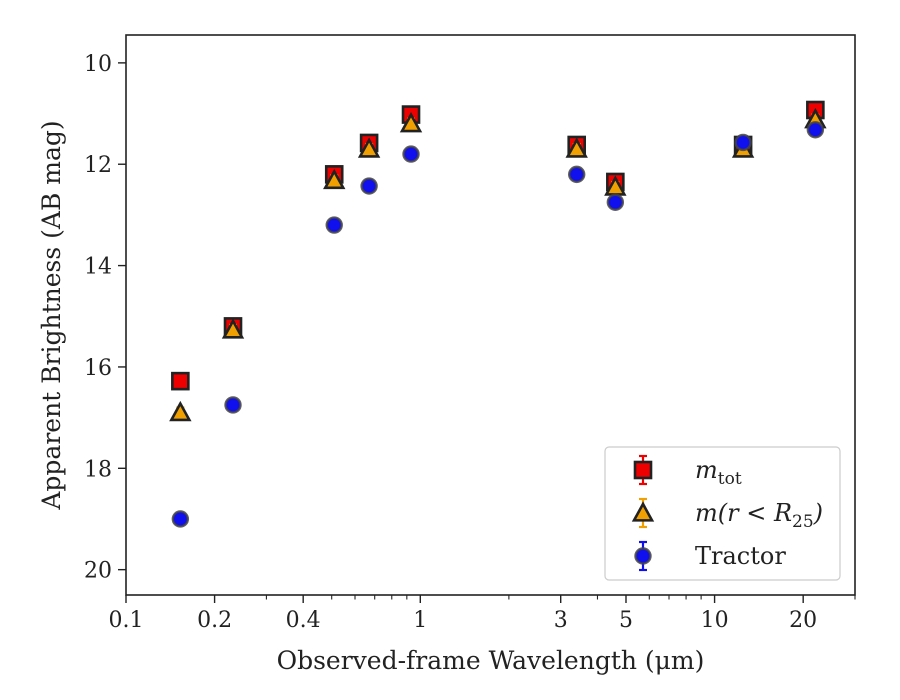 This screenshot has width=900, height=700. What do you see at coordinates (98, 571) in the screenshot?
I see `y-tick-label: 20` at bounding box center [98, 571].